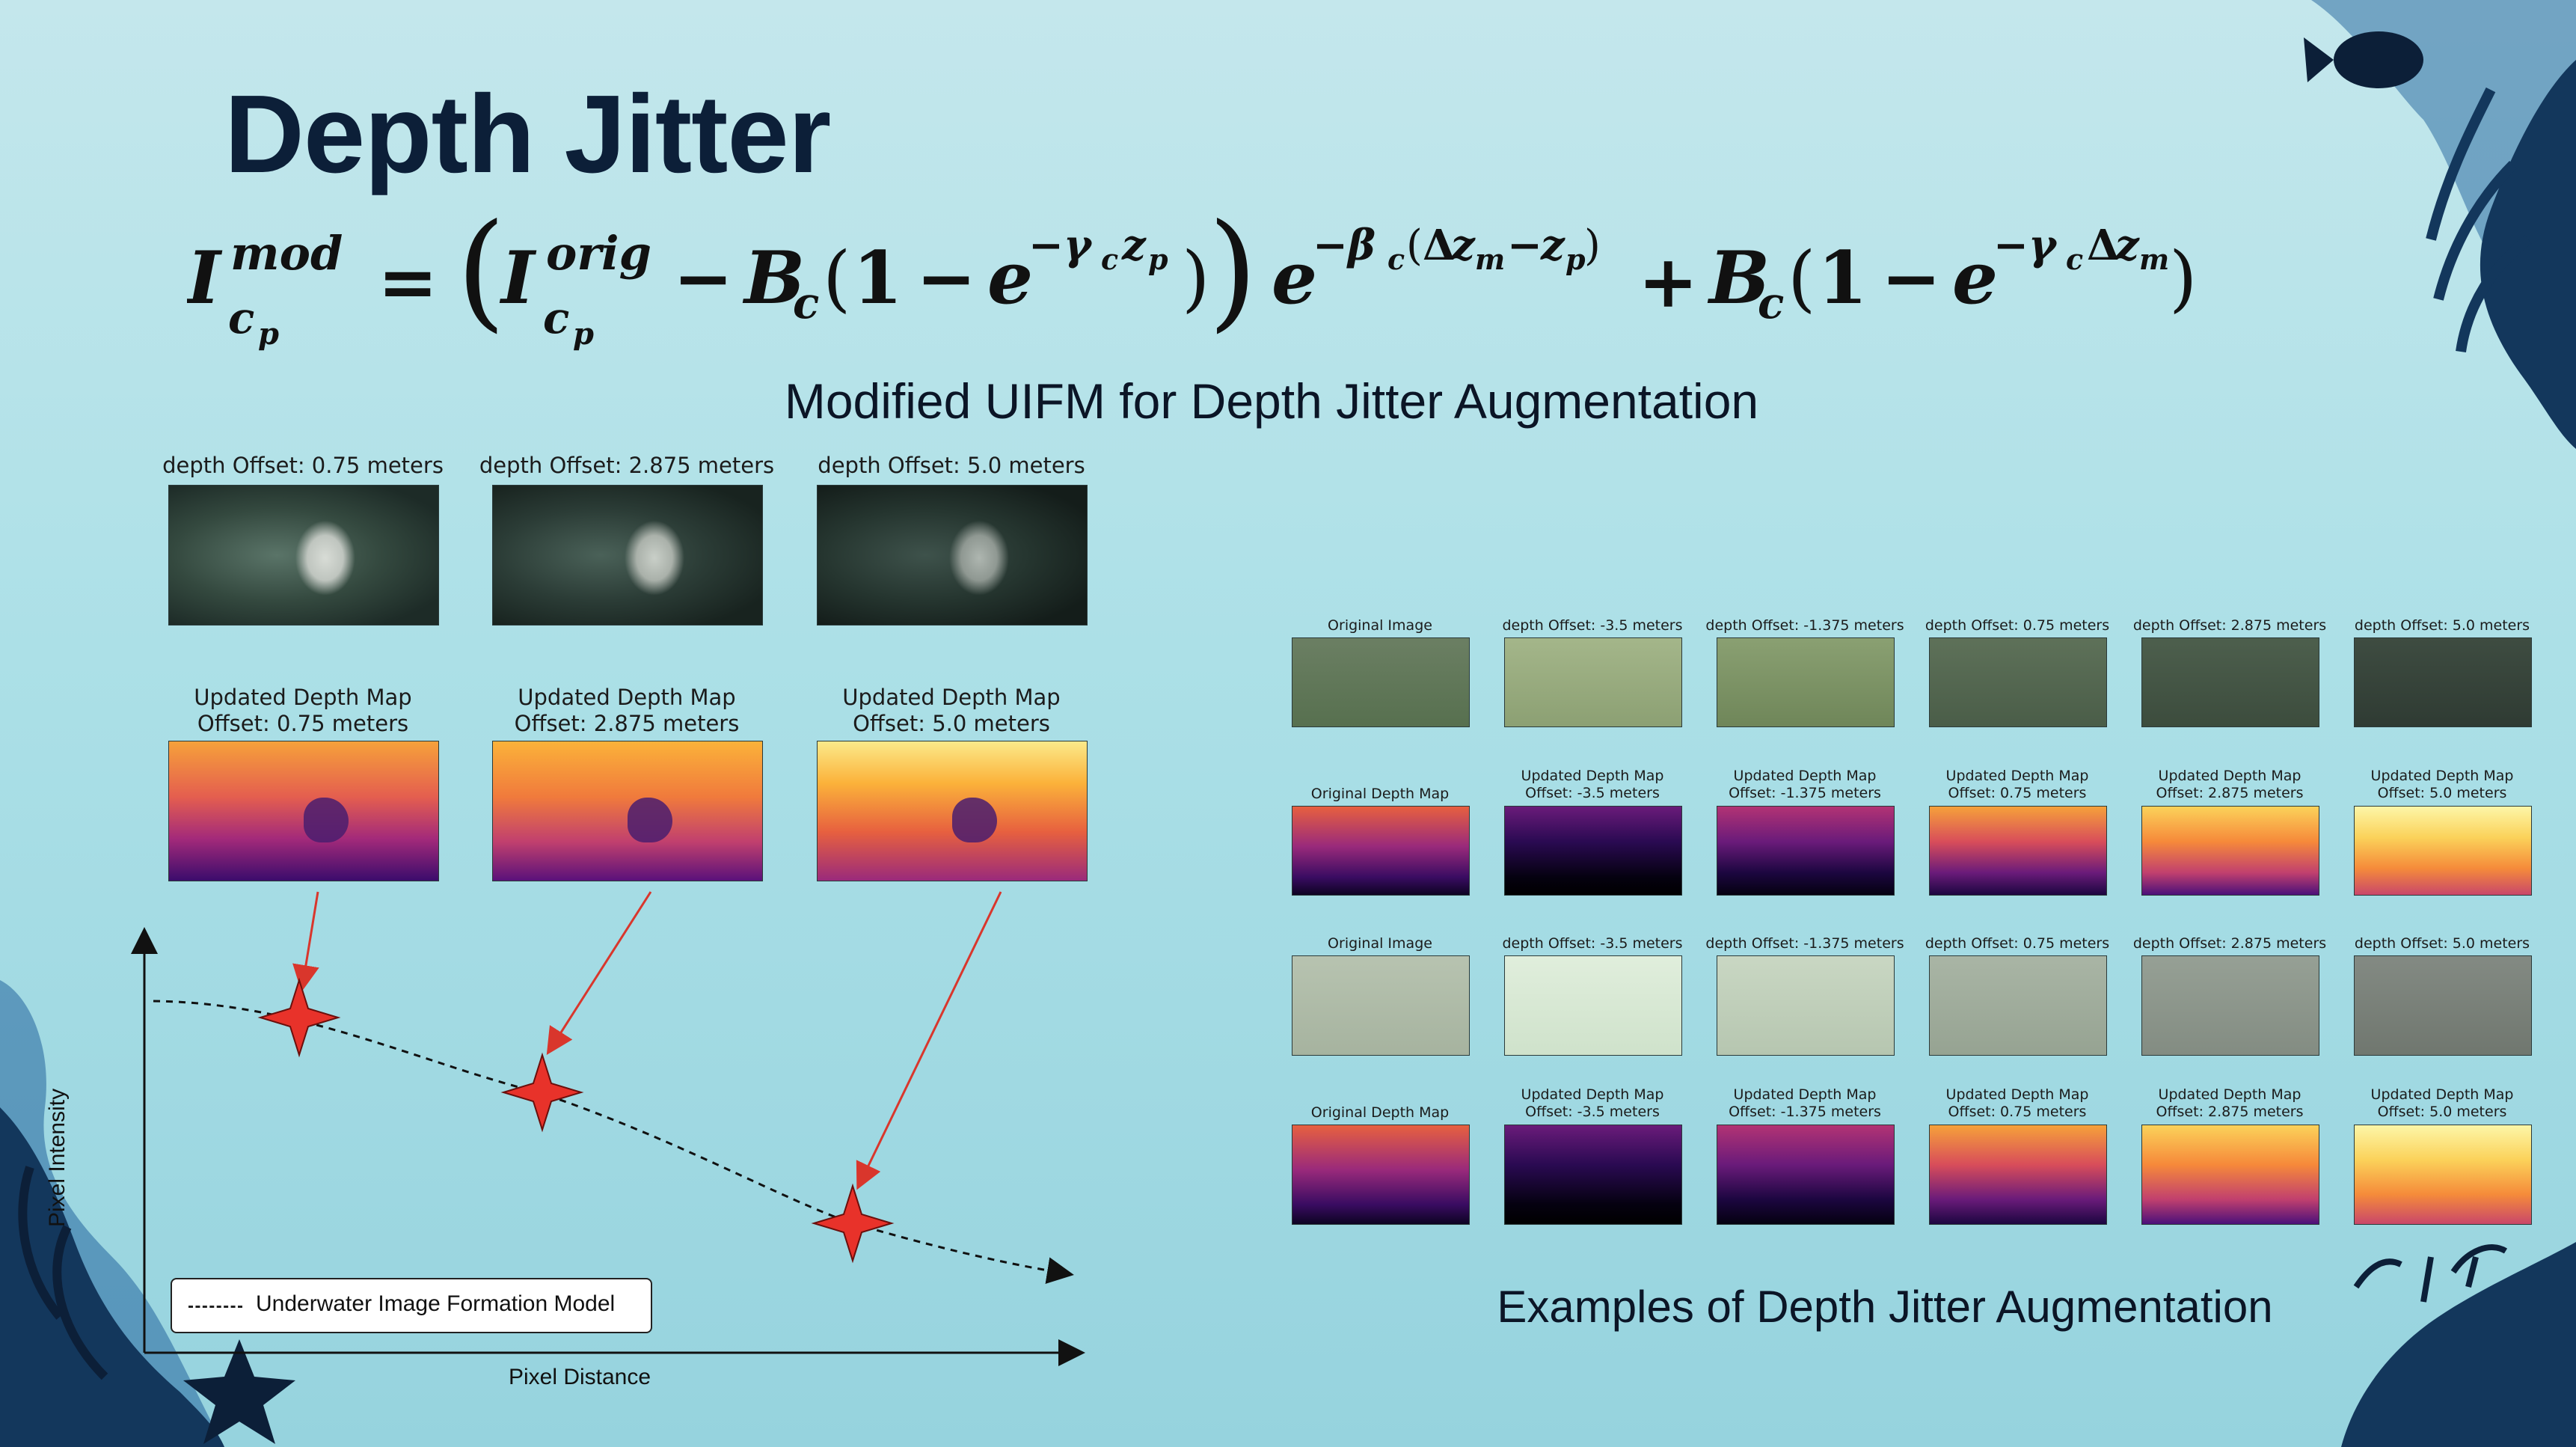 The height and width of the screenshot is (1447, 2576). What do you see at coordinates (518, 278) in the screenshot?
I see `svg-text: I` at bounding box center [518, 278].